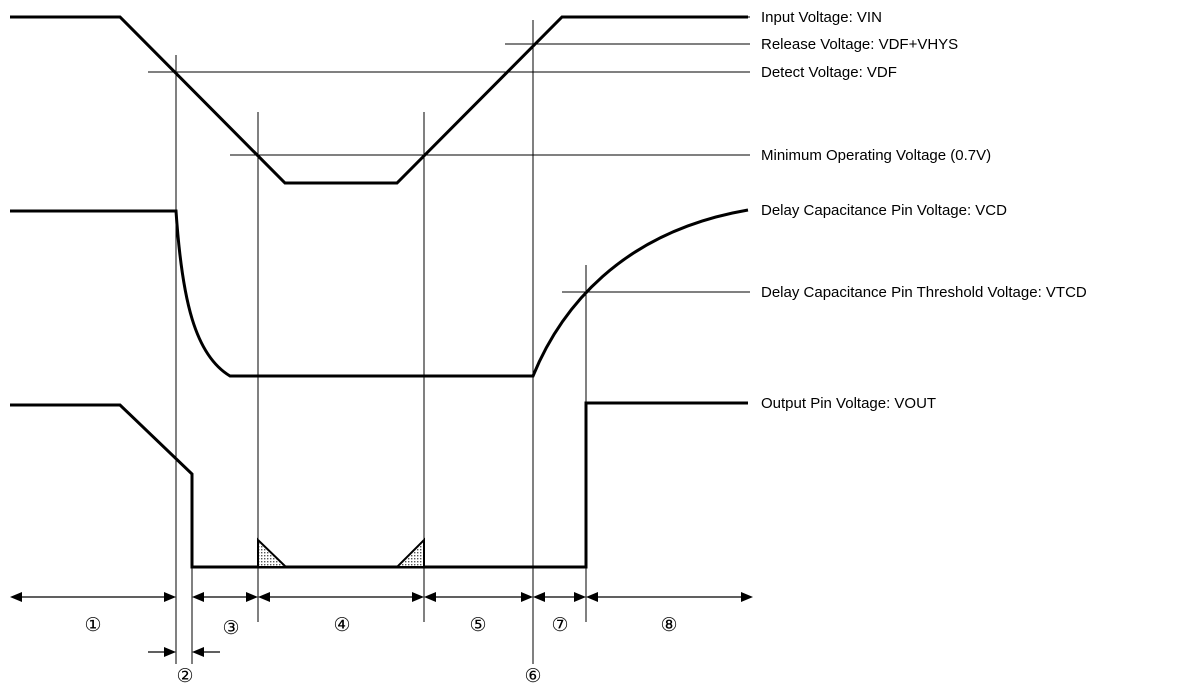 Image resolution: width=1184 pixels, height=687 pixels. I want to click on vout-label: Output Pin Voltage: VOUT, so click(848, 403).